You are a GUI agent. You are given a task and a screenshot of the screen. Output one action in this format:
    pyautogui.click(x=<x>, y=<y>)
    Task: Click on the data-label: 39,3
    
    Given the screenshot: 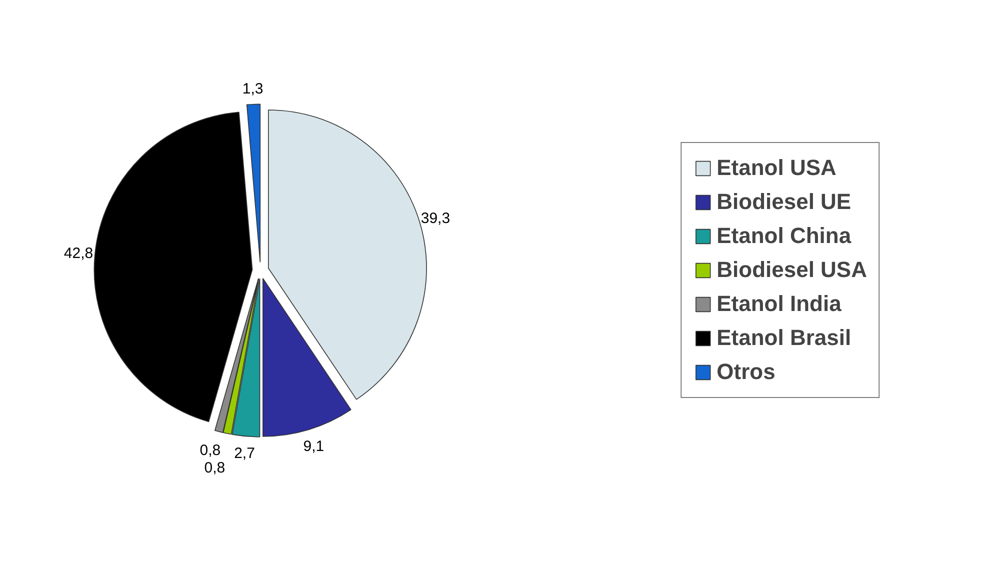 What is the action you would take?
    pyautogui.click(x=435, y=218)
    